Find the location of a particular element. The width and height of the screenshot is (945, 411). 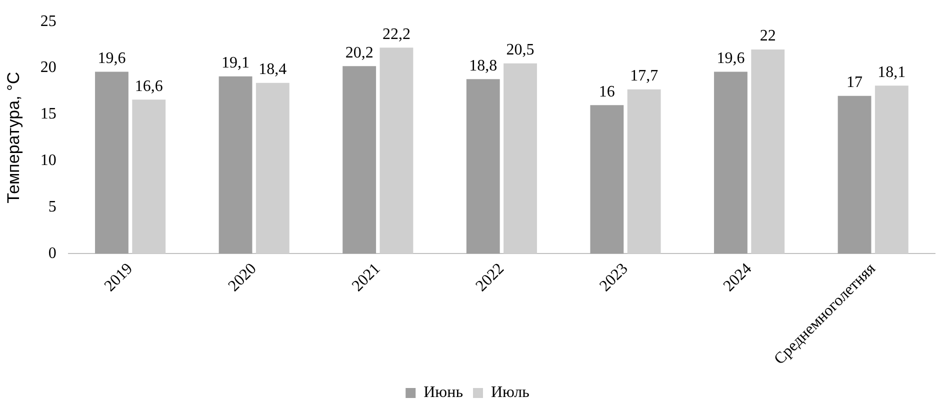

data-label: 22,2 is located at coordinates (396, 34).